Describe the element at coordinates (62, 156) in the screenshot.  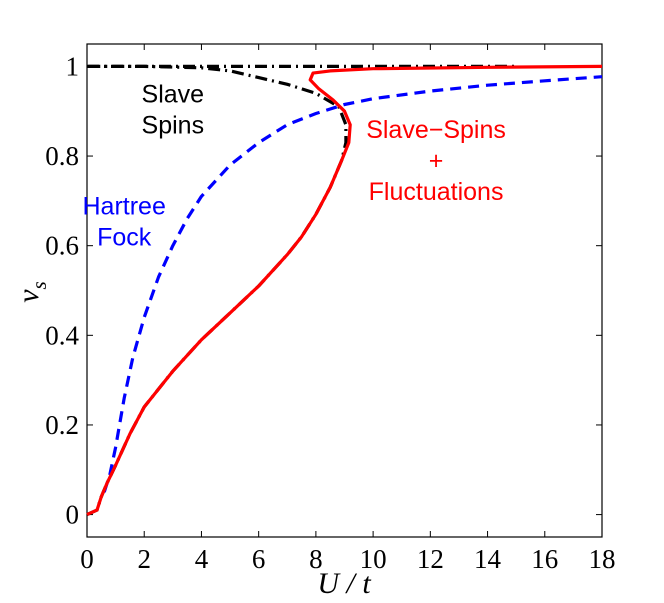
I see `y-tick-label: 0.8` at that location.